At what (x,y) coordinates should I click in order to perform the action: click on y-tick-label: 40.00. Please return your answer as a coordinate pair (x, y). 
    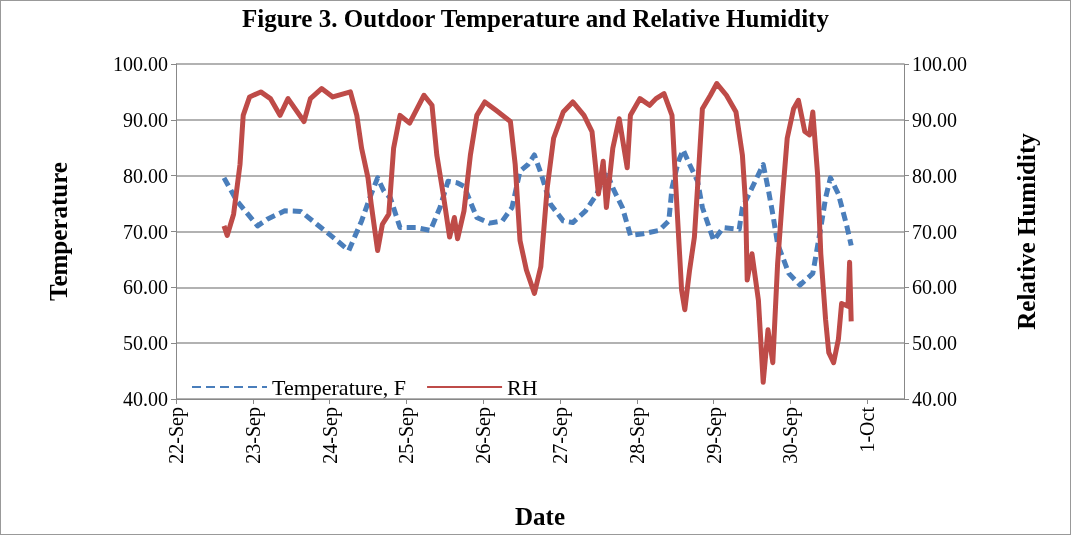
    Looking at the image, I should click on (145, 399).